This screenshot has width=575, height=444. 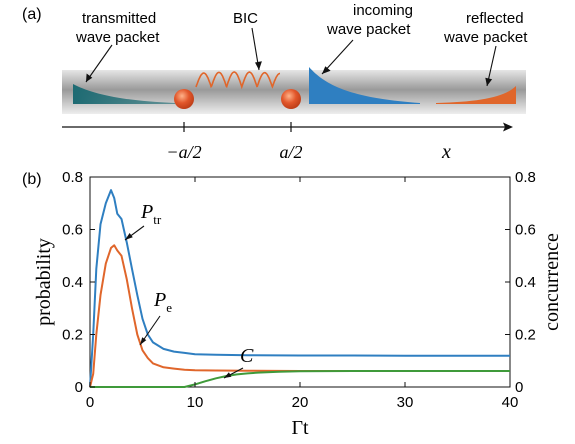 What do you see at coordinates (525, 230) in the screenshot?
I see `y2-tick-label: 0.6` at bounding box center [525, 230].